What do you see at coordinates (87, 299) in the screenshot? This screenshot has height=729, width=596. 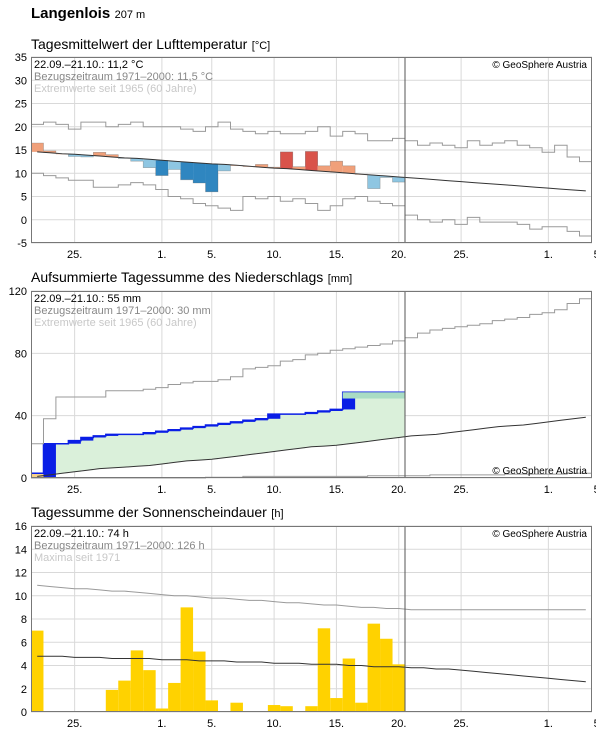 I see `info-line: 22.09.–21.10.: 55 mm` at bounding box center [87, 299].